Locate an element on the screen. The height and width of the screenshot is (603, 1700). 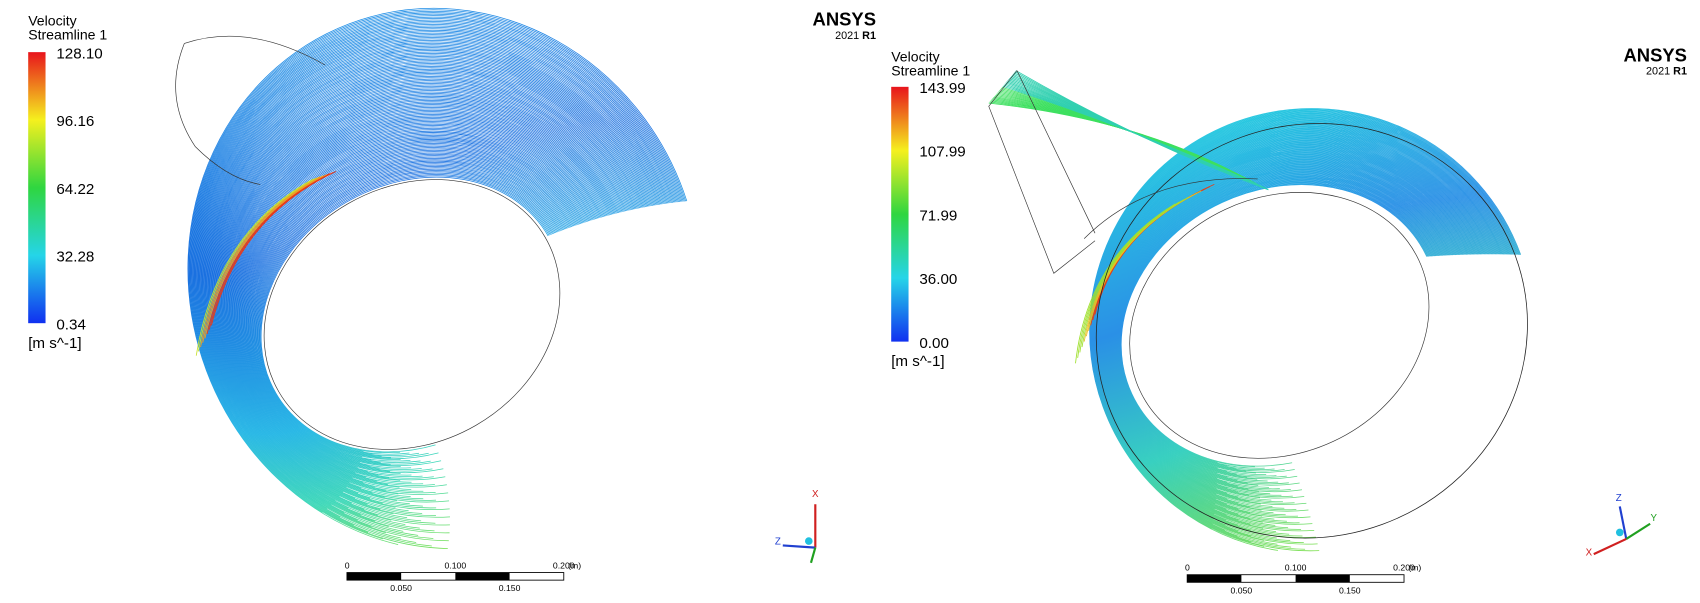
triad-label: X is located at coordinates (815, 494).